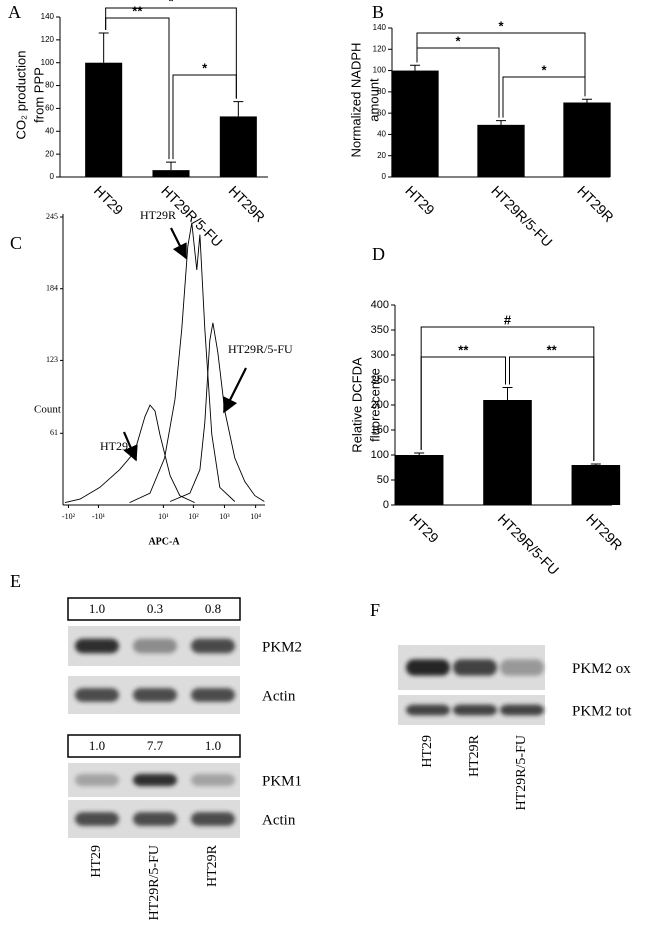  I want to click on panel-label: F, so click(375, 610).